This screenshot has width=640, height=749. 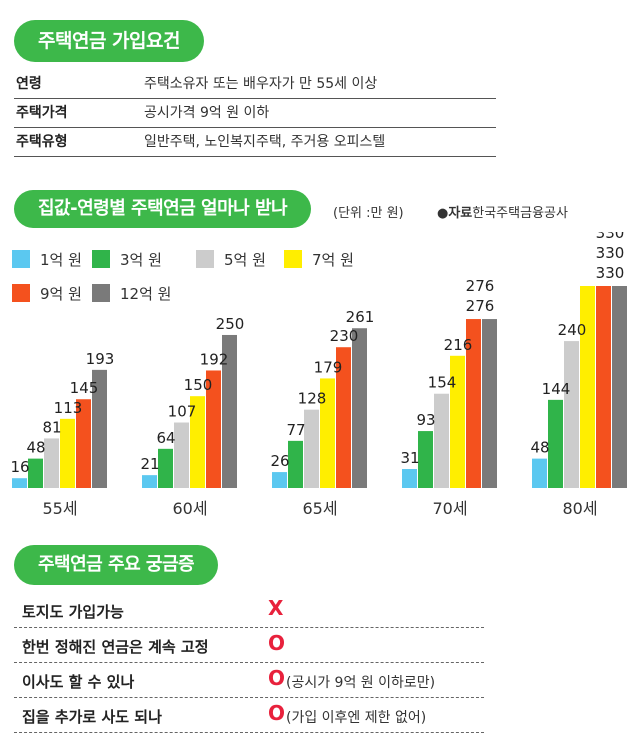 I want to click on category-label: 55세, so click(x=59, y=508).